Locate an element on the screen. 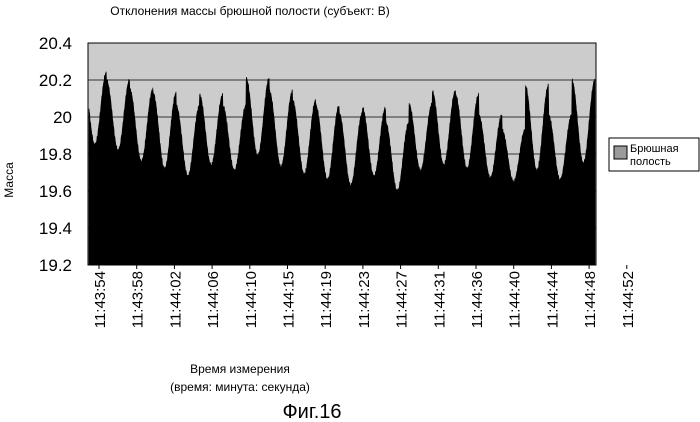 The width and height of the screenshot is (700, 422). x-tick-label: 11:44:27 is located at coordinates (402, 299).